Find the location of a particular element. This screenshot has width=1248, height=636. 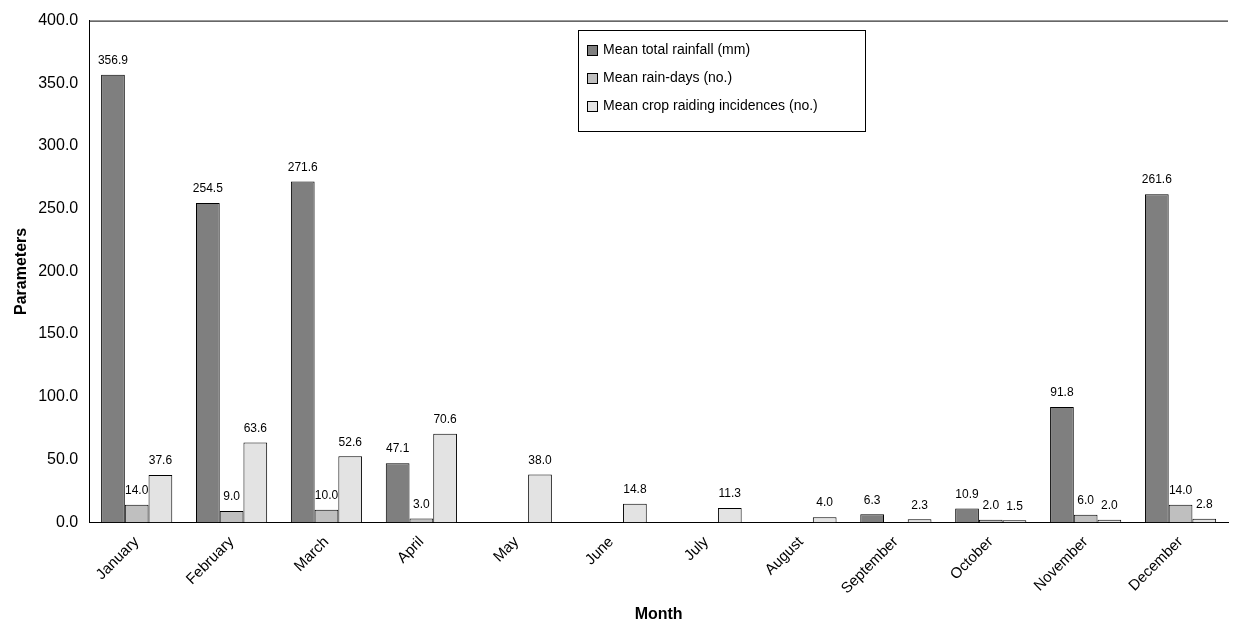

y-tick-label: 250.0 is located at coordinates (58, 208).